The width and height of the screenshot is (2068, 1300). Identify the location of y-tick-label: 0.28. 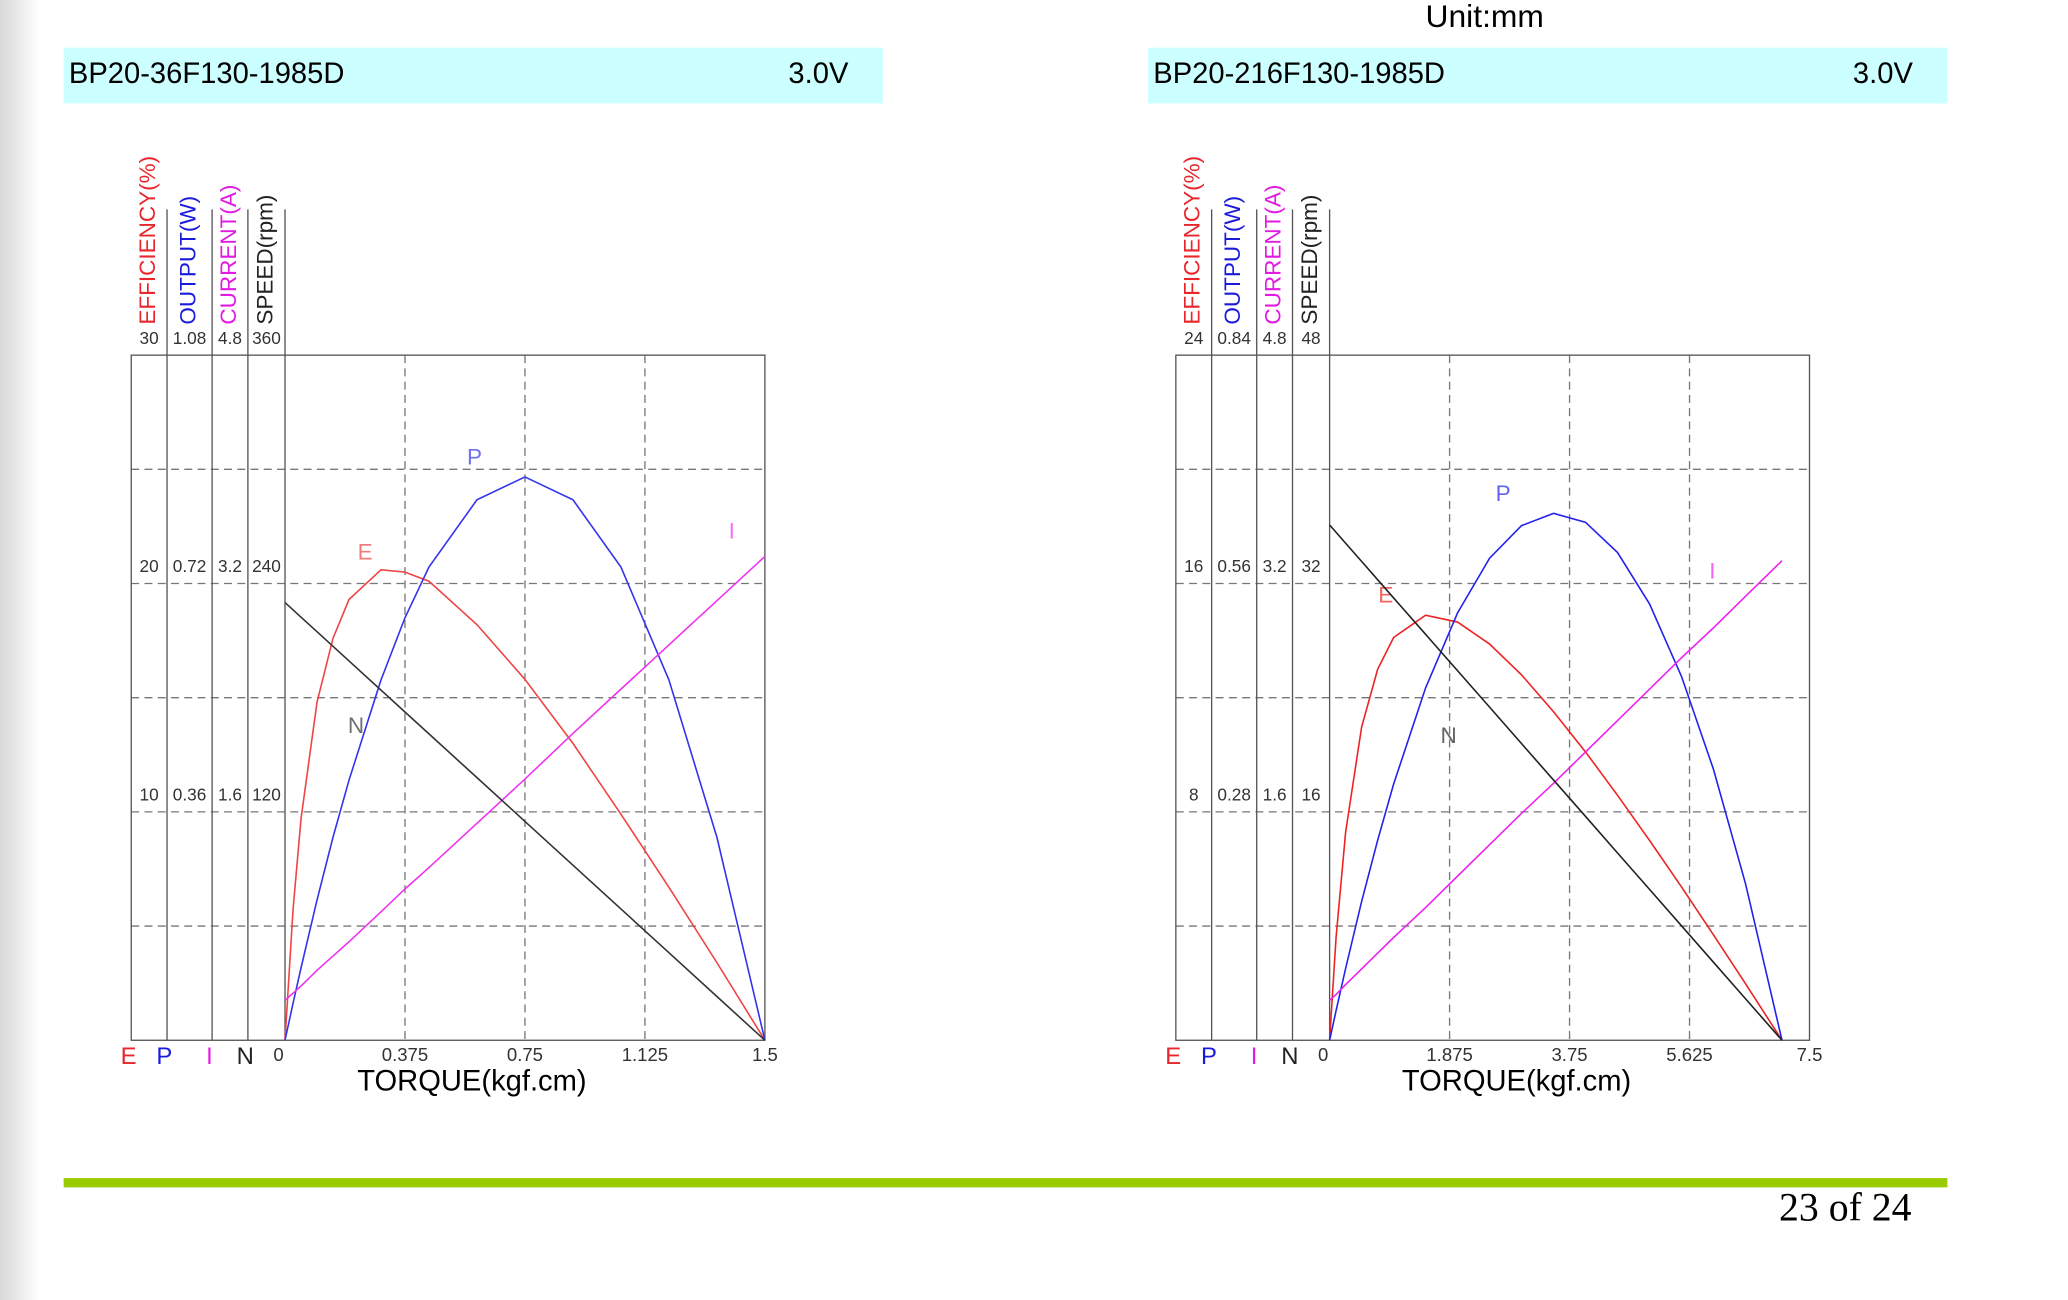
(1234, 795).